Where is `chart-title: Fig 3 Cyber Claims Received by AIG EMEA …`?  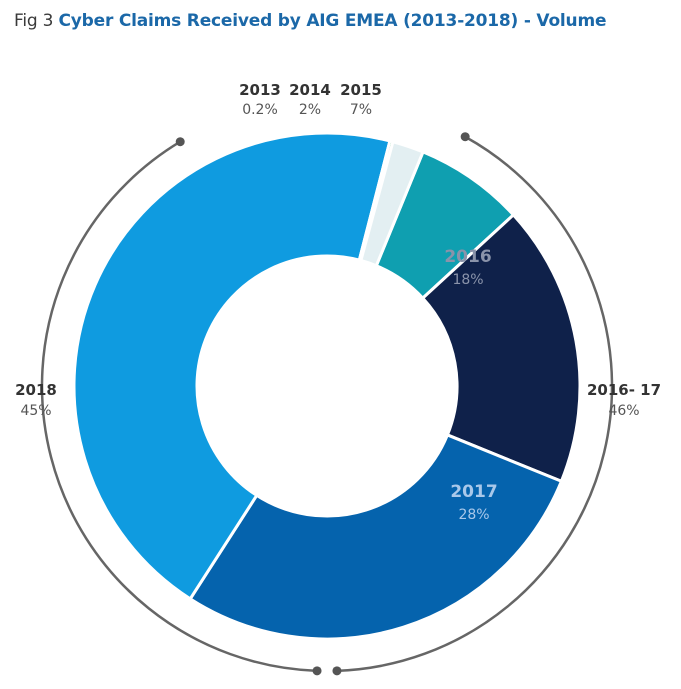
chart-title: Fig 3 Cyber Claims Received by AIG EMEA … is located at coordinates (310, 21).